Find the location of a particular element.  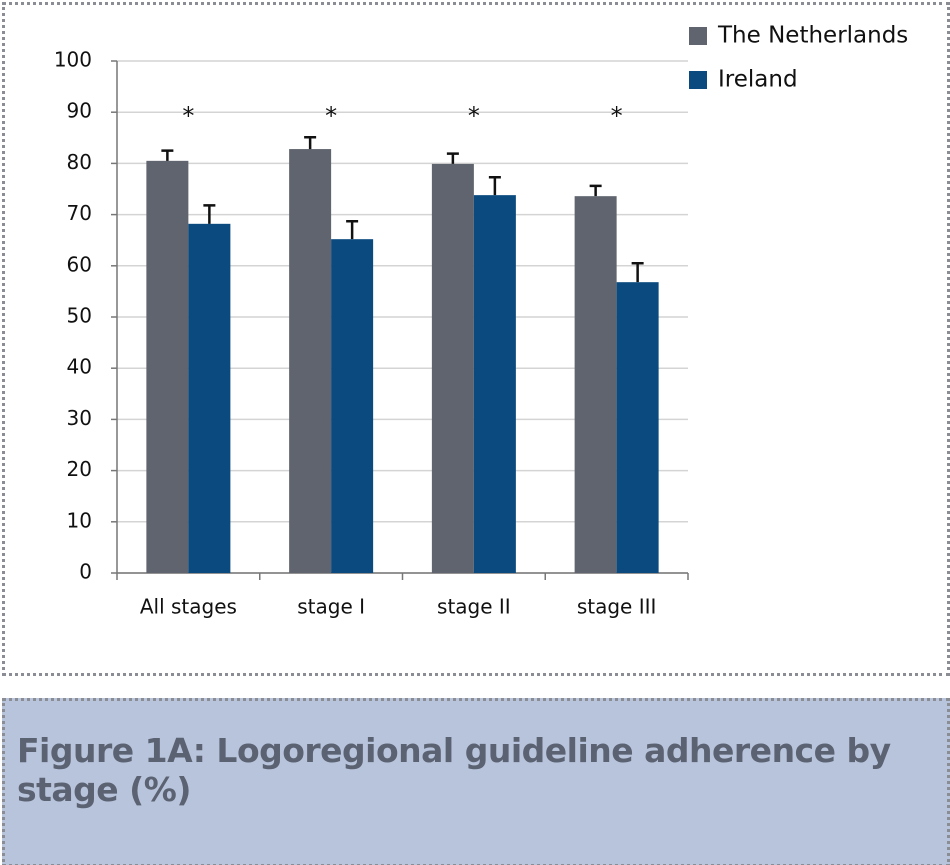

x-tick-label: stage I is located at coordinates (331, 607).